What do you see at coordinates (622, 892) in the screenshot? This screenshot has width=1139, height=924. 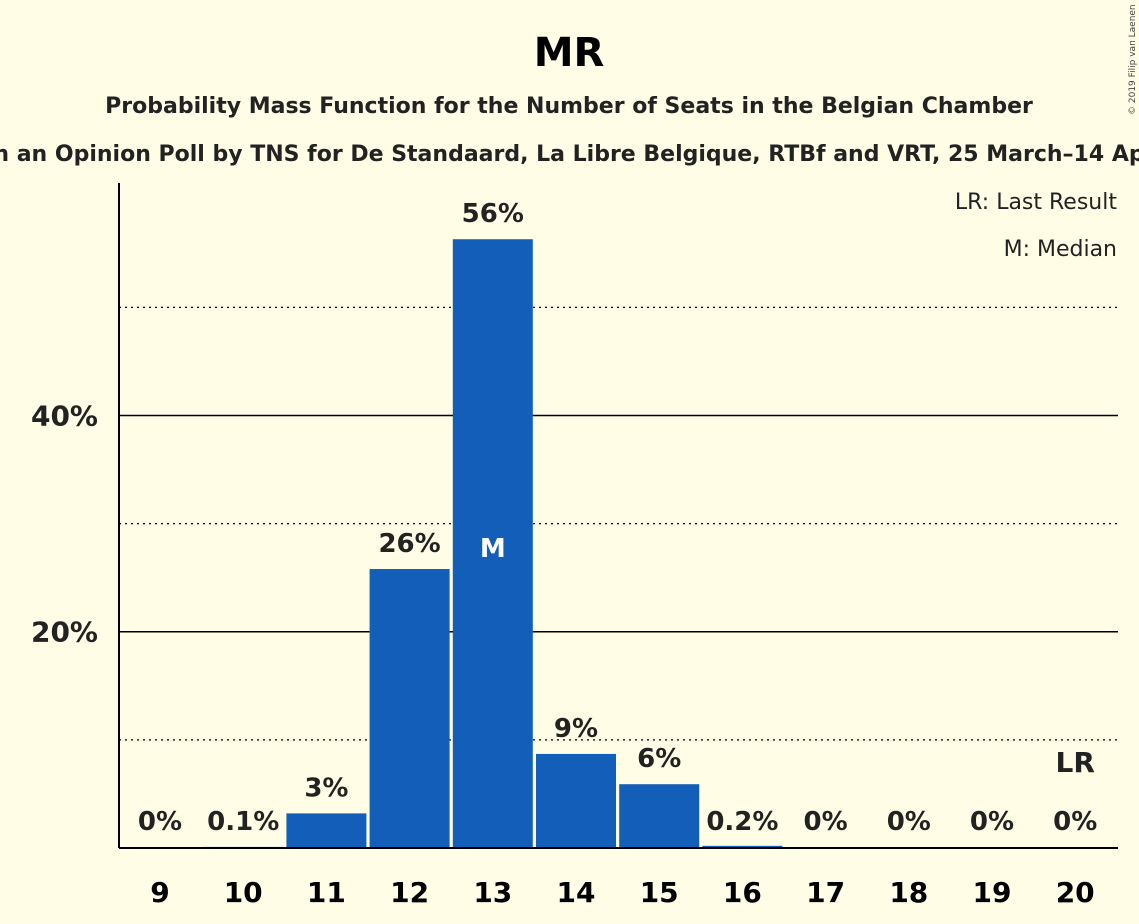 I see `x-axis-ticks: 9 10 11 12 13 14 15 16 17 18 19 20` at bounding box center [622, 892].